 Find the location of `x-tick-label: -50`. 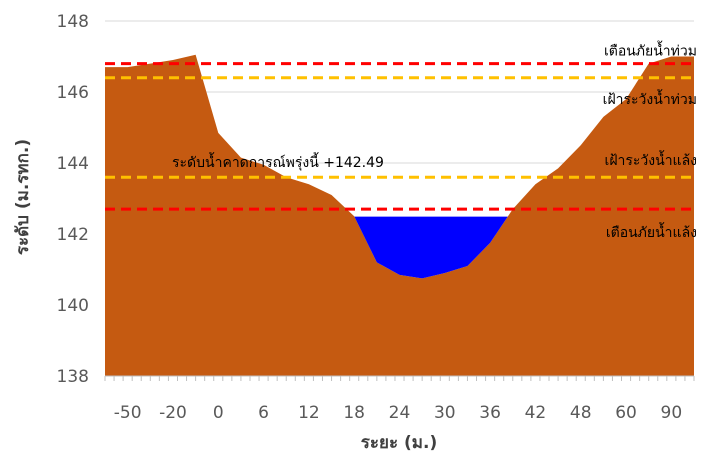

x-tick-label: -50 is located at coordinates (128, 413).